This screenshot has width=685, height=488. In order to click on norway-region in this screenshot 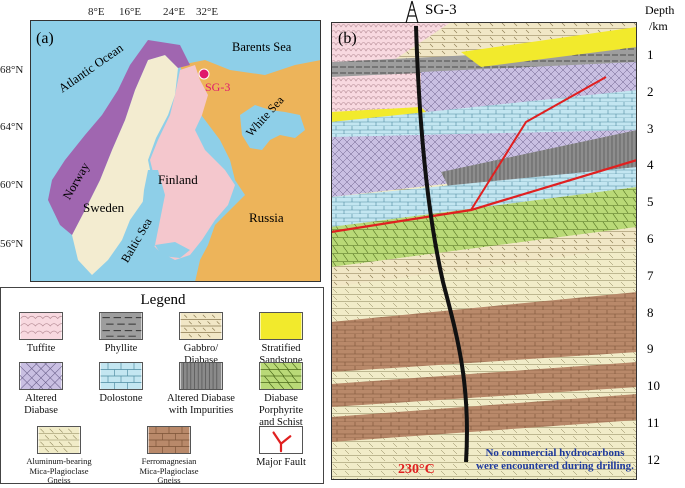, I will do `click(119, 137)`.